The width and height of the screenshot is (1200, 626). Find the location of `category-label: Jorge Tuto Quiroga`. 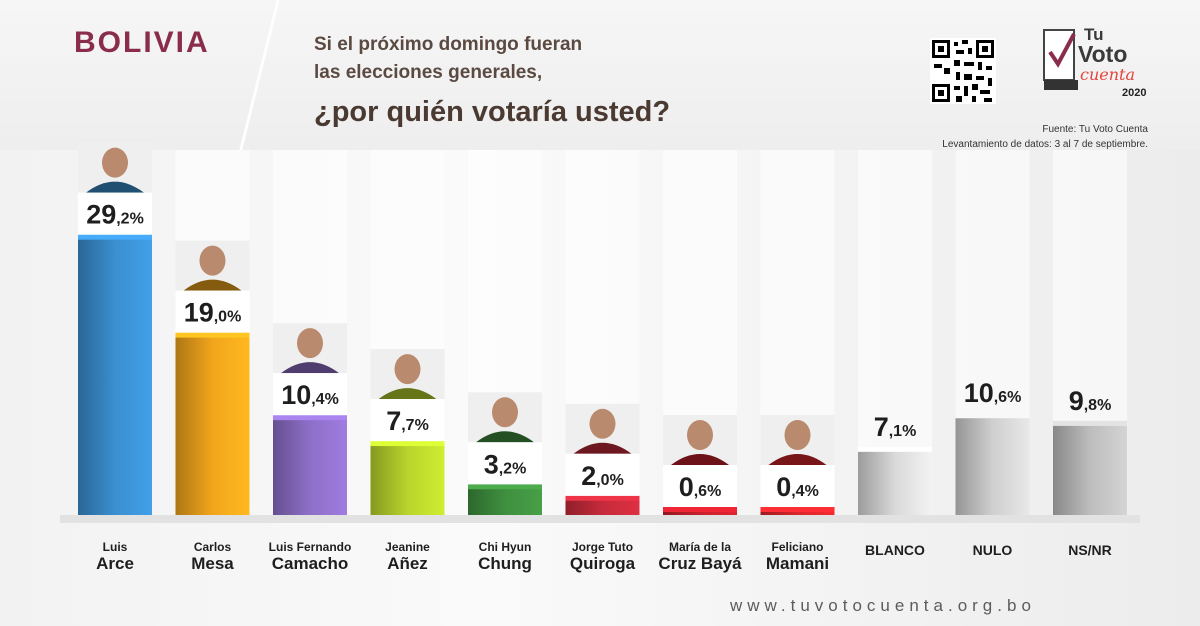

category-label: Jorge Tuto Quiroga is located at coordinates (603, 556).